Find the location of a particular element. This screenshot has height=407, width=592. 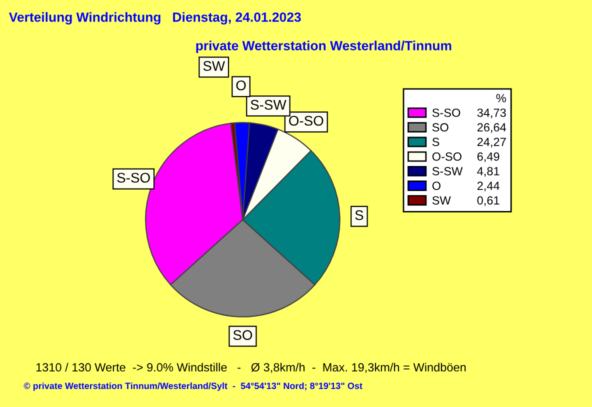

text: © private Wetterstation Tinnum/Westerland/Sylt - 54°54'13" Nord; 8°19'13" Ost is located at coordinates (193, 386).